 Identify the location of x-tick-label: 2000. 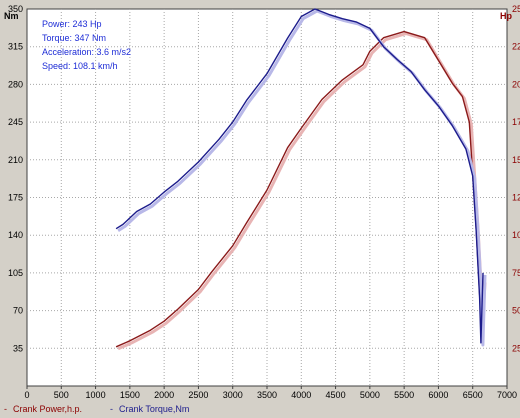
(164, 395).